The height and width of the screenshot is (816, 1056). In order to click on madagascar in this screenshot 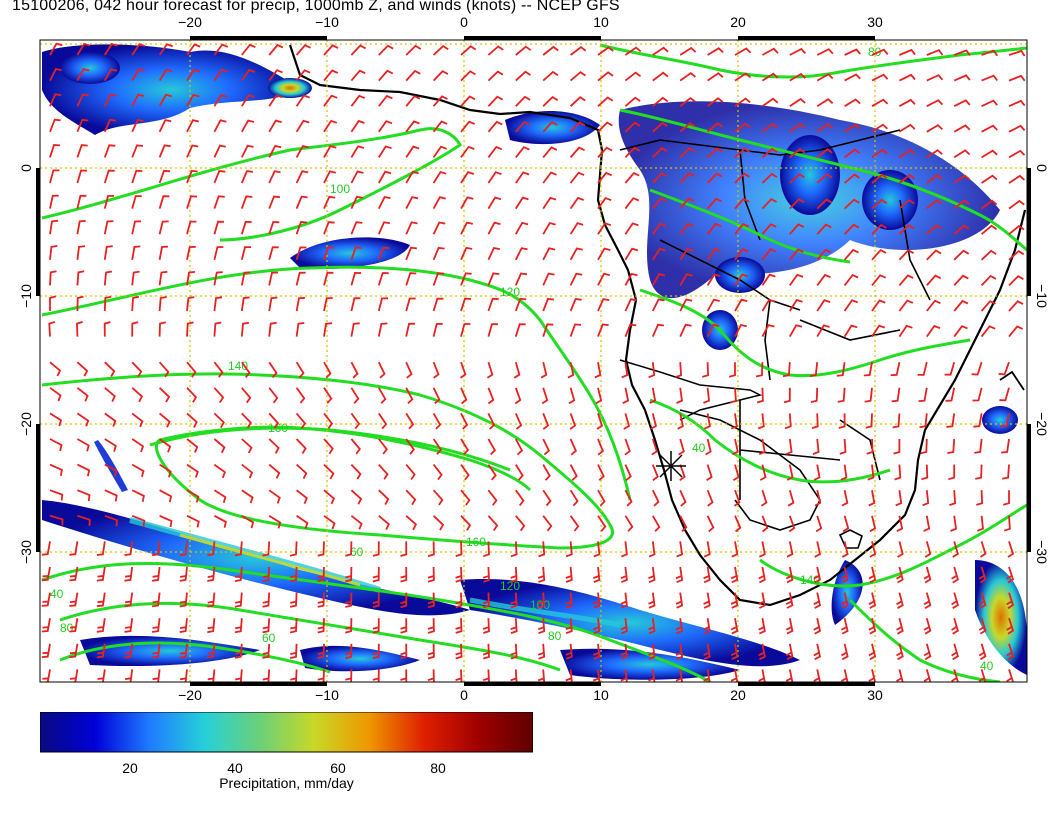, I will do `click(1012, 380)`.